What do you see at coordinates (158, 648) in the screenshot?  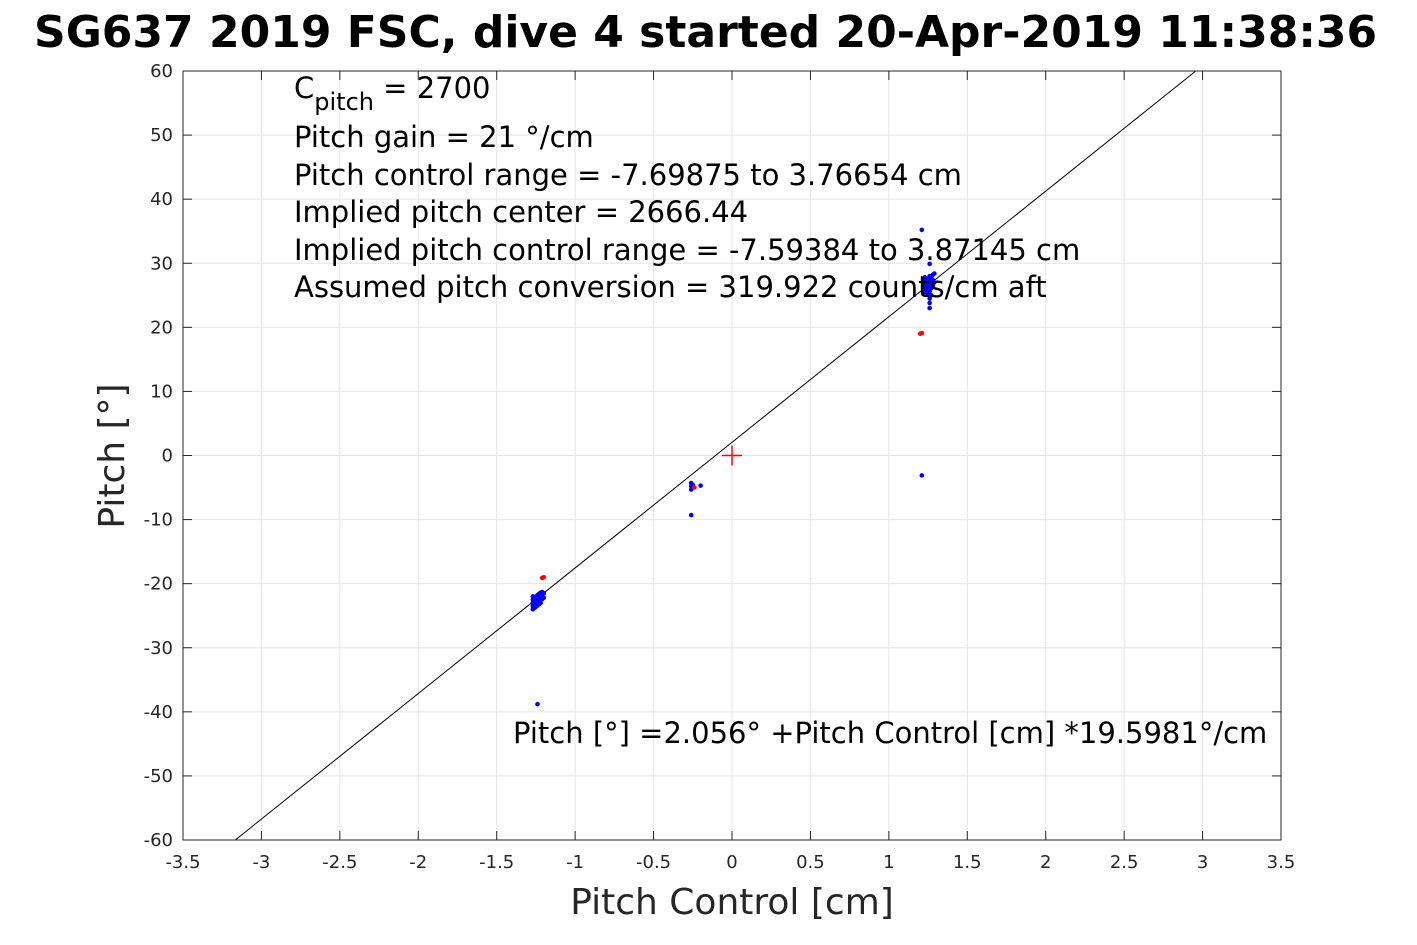 I see `y-tick-label: -30` at bounding box center [158, 648].